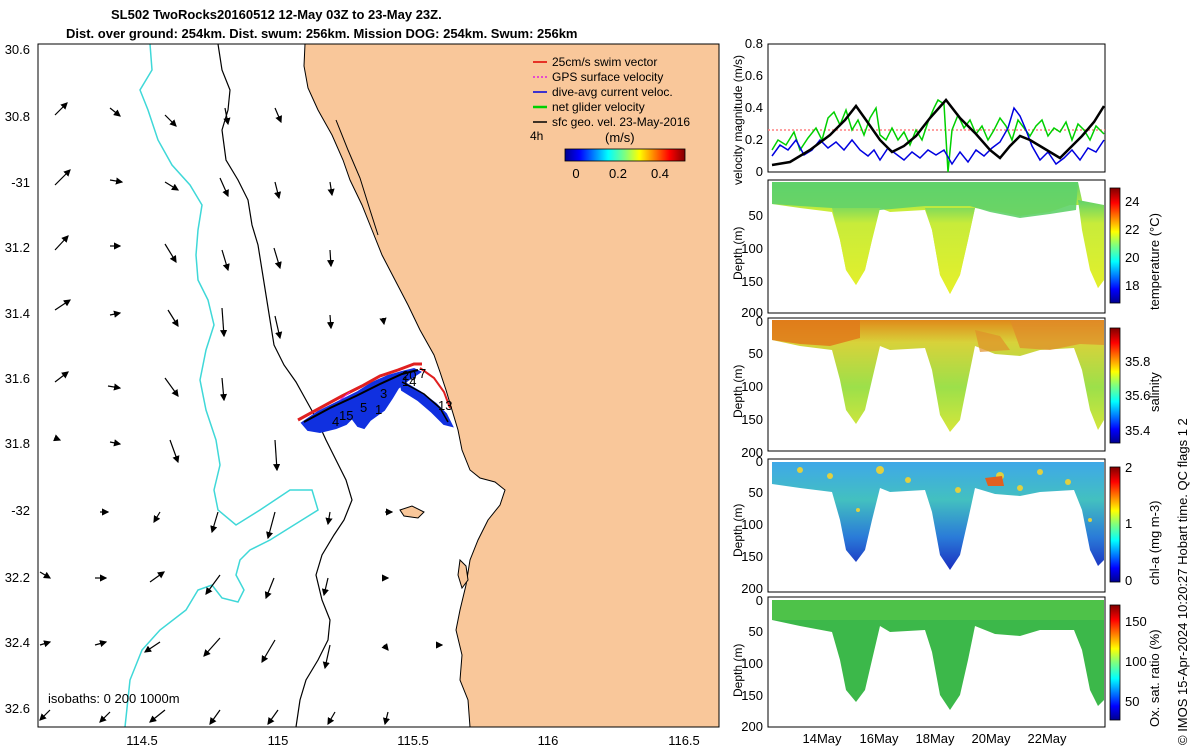  I want to click on chla-colorbar, so click(1115, 524).